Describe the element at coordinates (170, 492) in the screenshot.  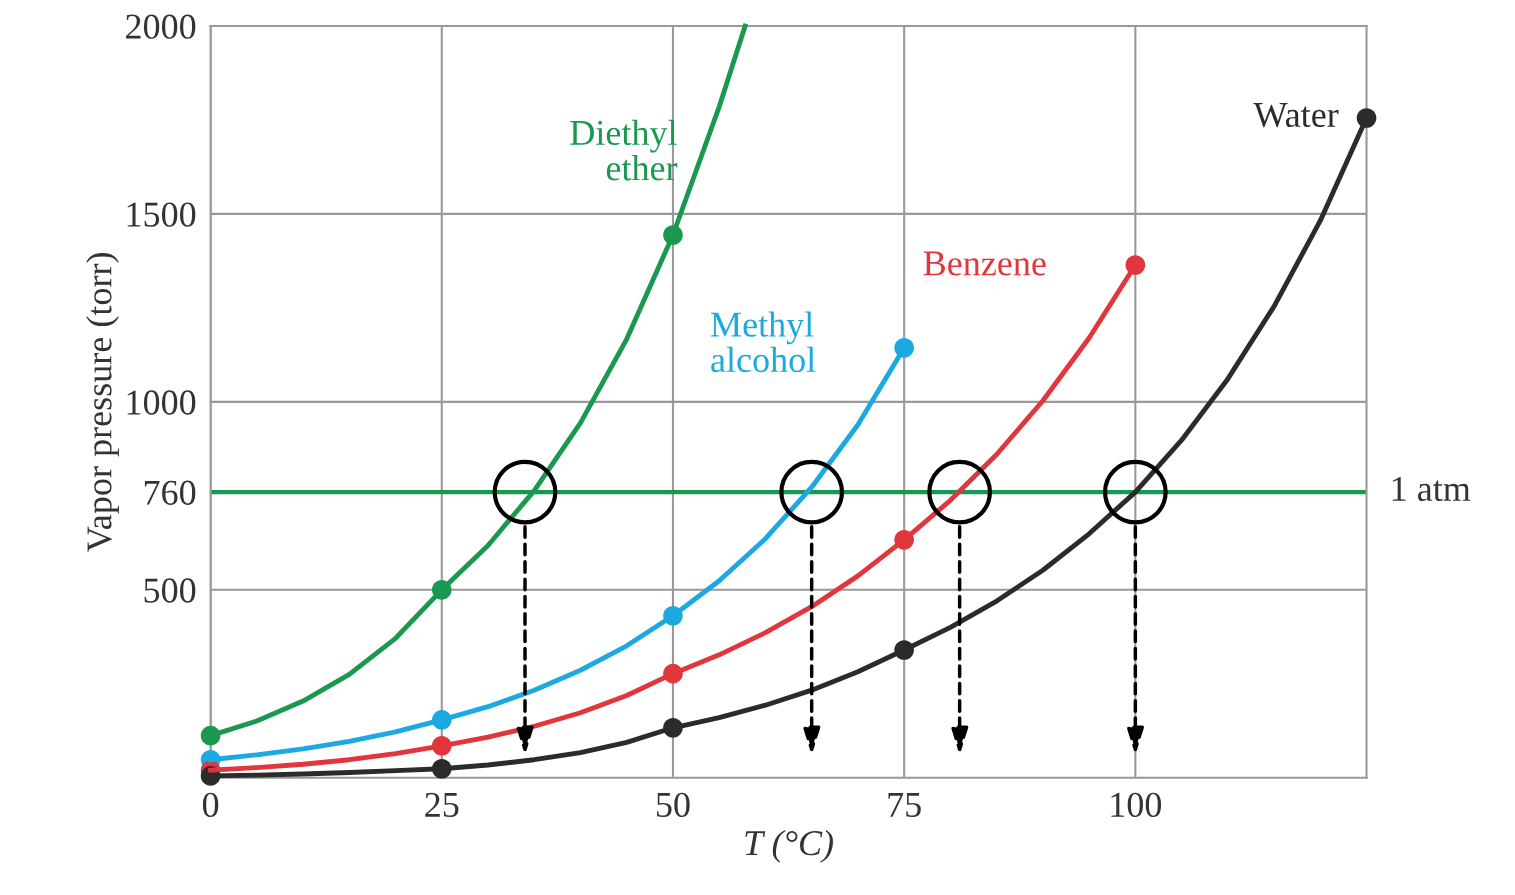
I see `y-tick-label: 760` at that location.